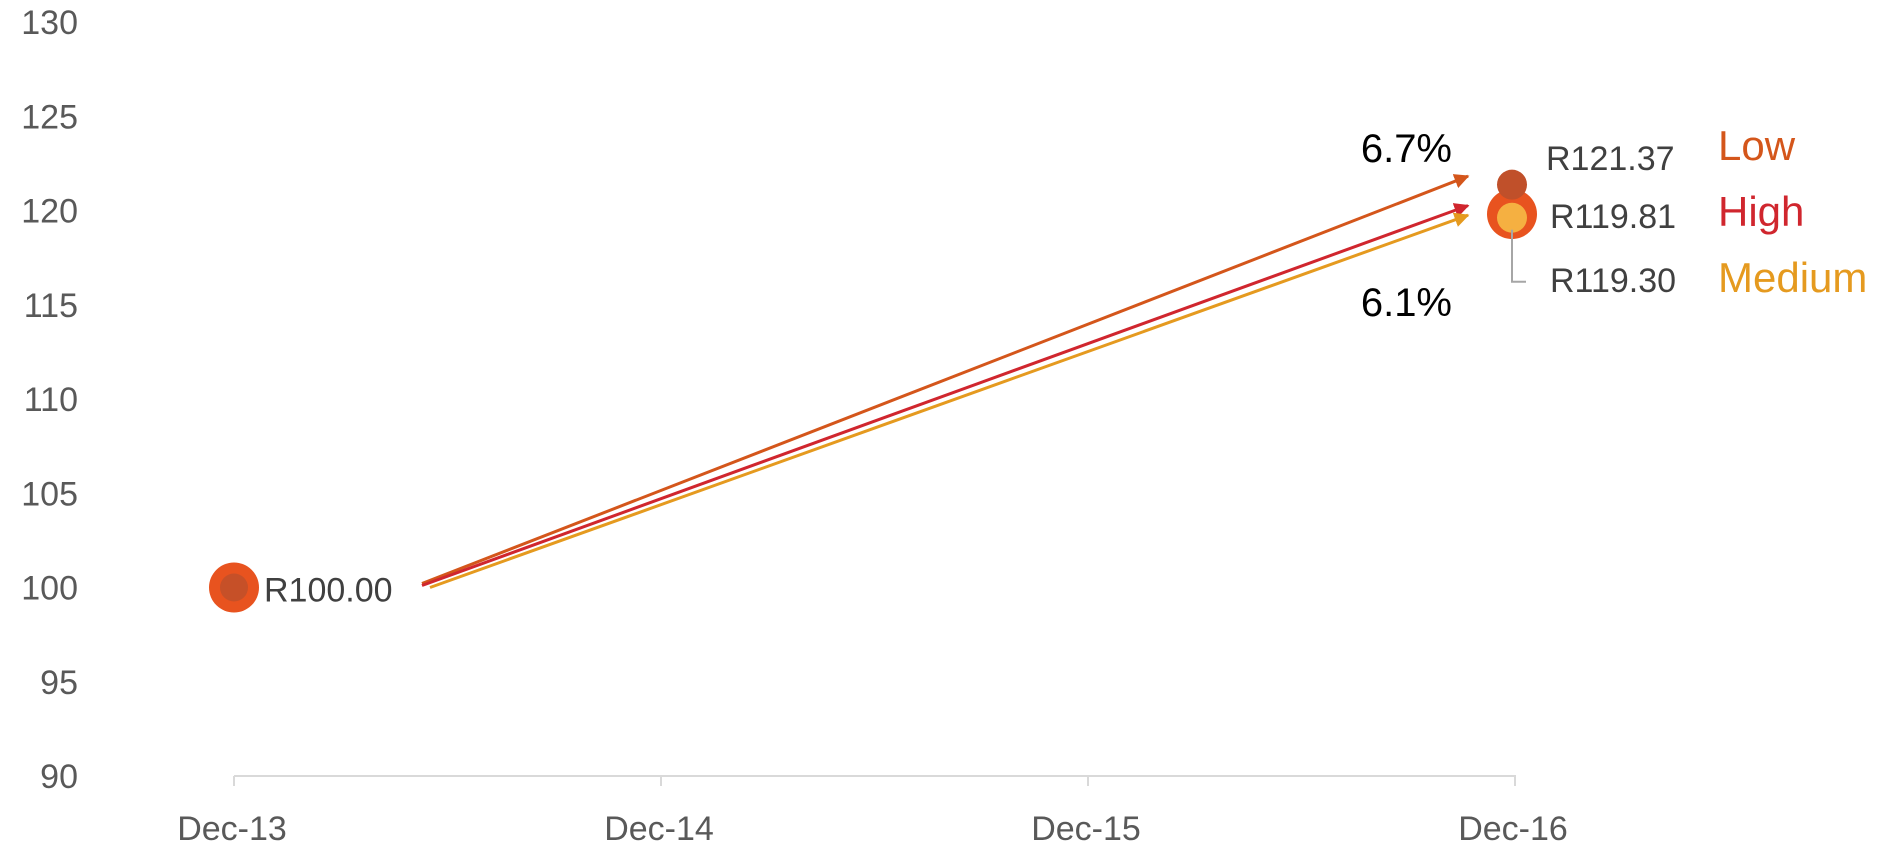  I want to click on y-tick-label: 115, so click(51, 306).